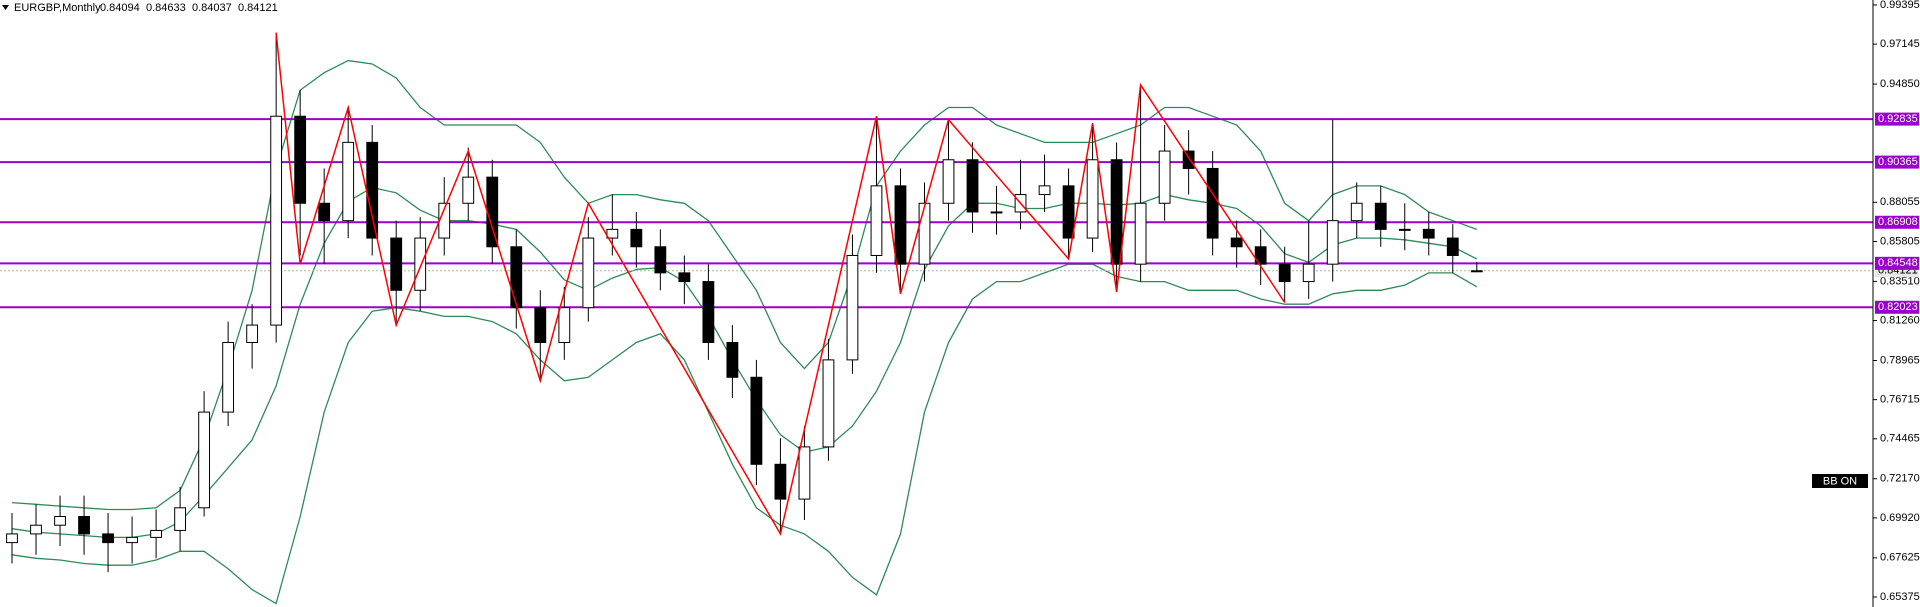  I want to click on y-tick-label: 0.88055, so click(1900, 202).